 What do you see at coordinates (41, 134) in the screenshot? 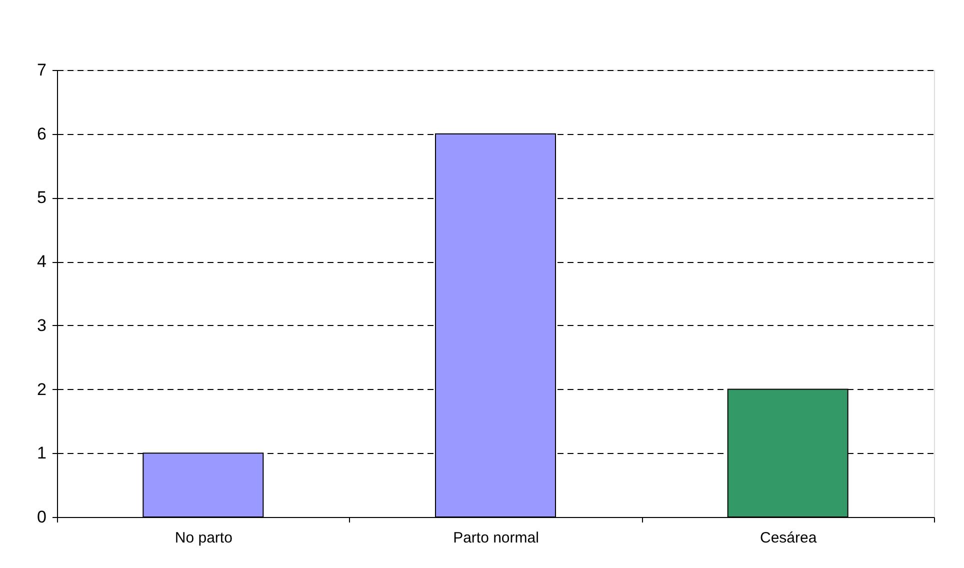
I see `y-tick-label: 6` at bounding box center [41, 134].